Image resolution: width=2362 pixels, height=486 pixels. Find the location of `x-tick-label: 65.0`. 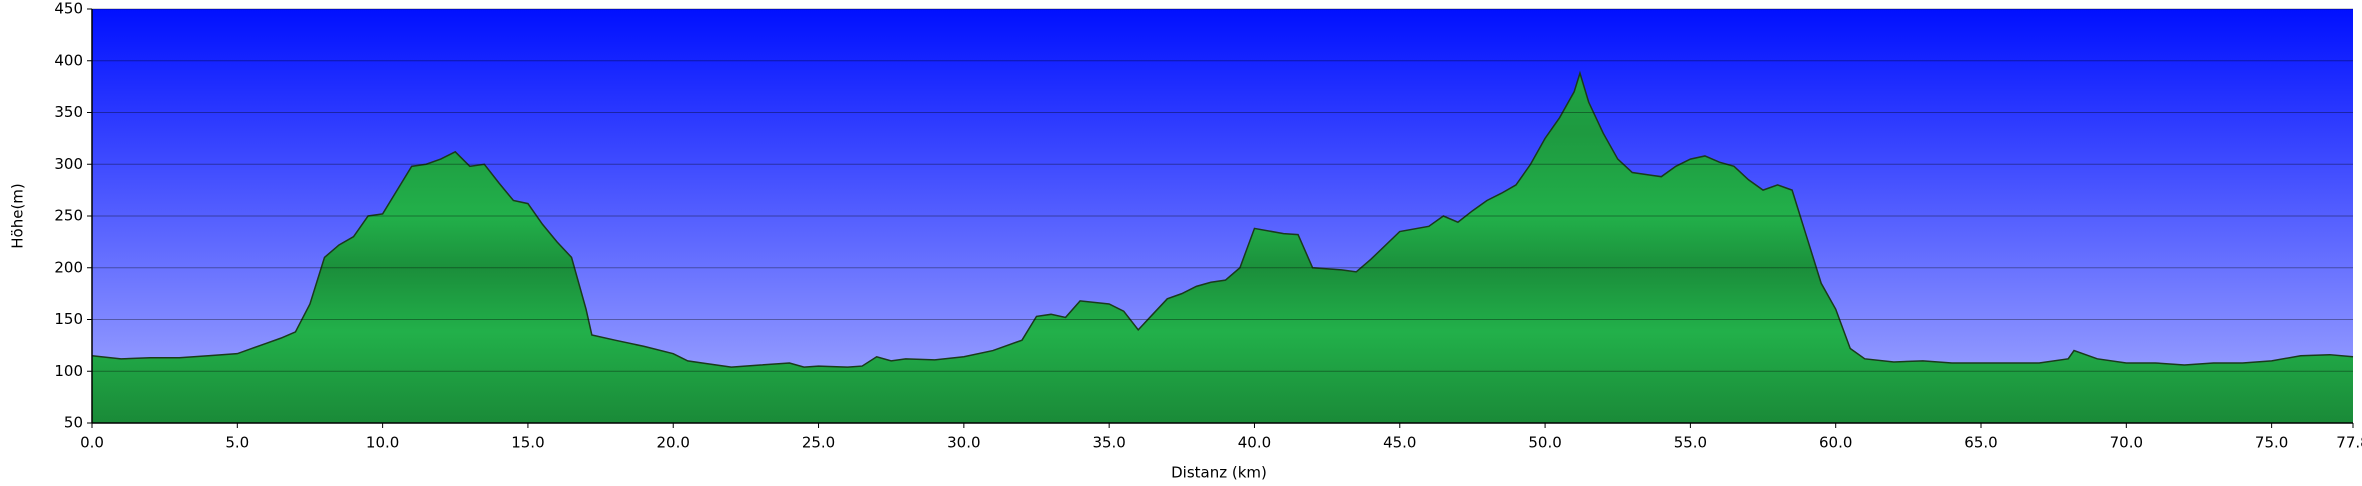

x-tick-label: 65.0 is located at coordinates (1980, 443).